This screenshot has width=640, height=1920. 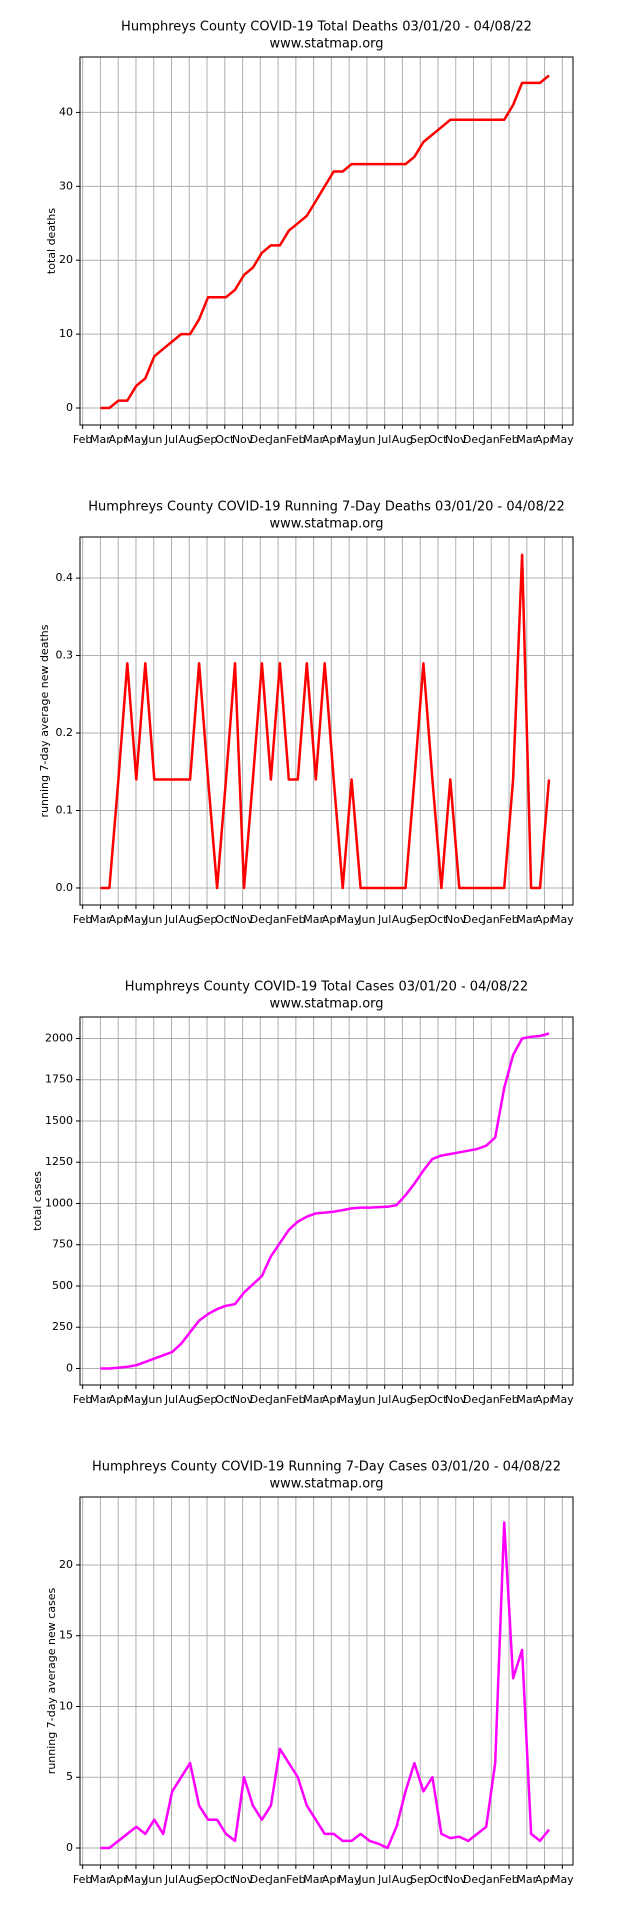 What do you see at coordinates (59, 1037) in the screenshot?
I see `y-tick-label: 2000` at bounding box center [59, 1037].